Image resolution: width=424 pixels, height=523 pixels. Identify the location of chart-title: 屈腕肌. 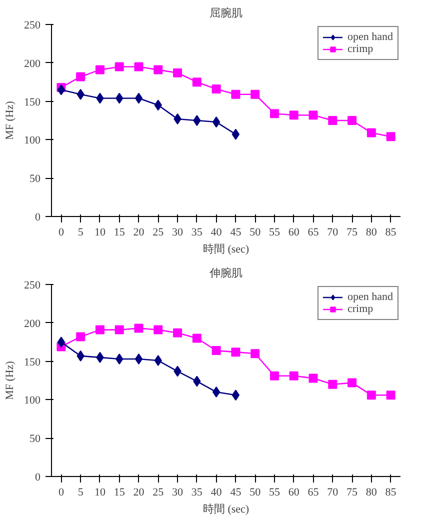
(226, 13).